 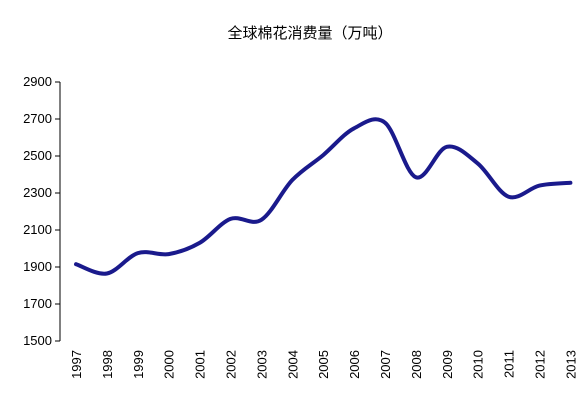 I want to click on x-tick-label: 2005, so click(x=323, y=364).